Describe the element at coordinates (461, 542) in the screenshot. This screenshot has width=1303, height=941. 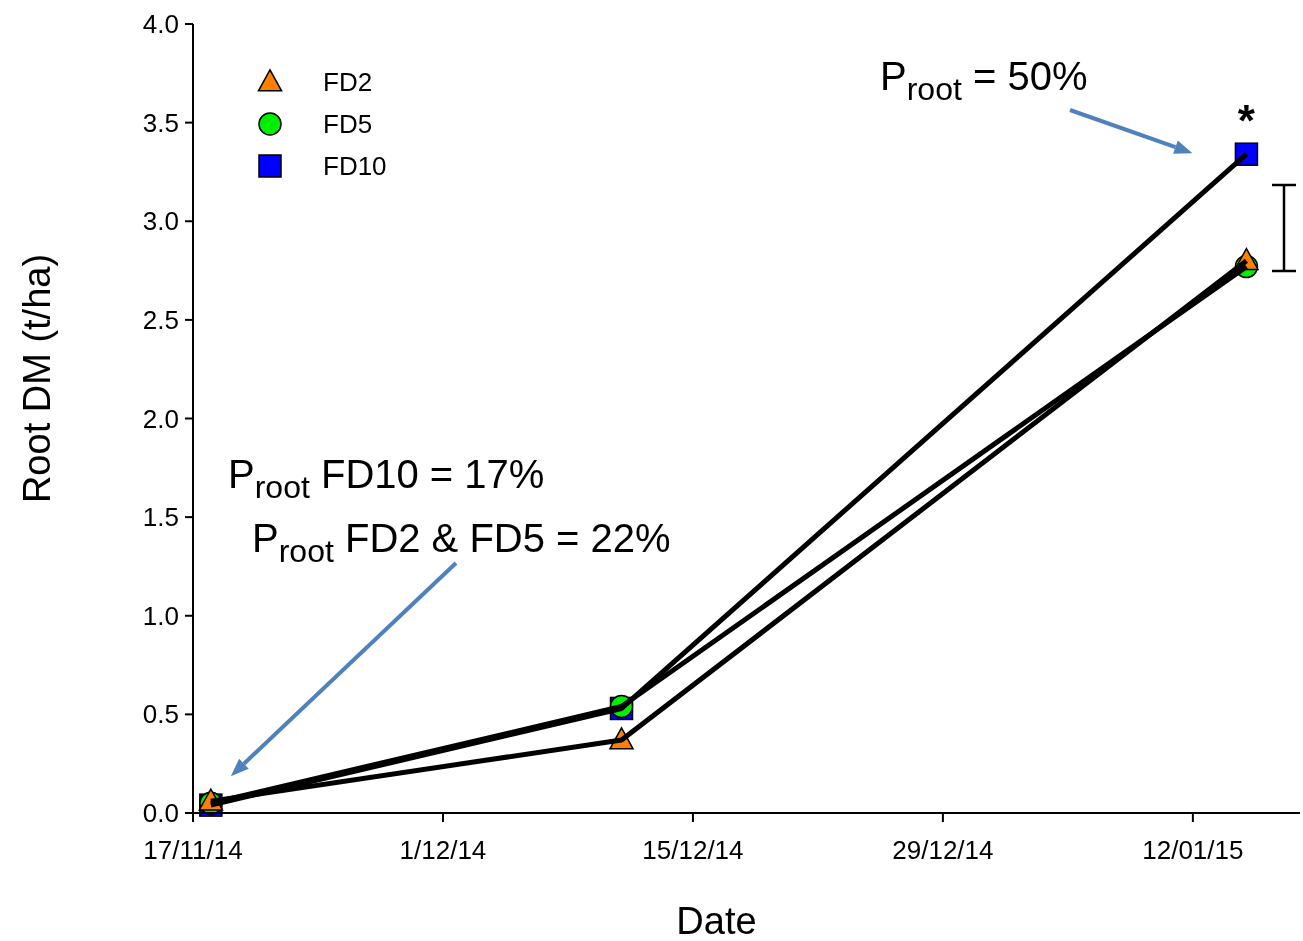
I see `annotation: P$_{root}$ FD2 & FD5 = 22%` at that location.